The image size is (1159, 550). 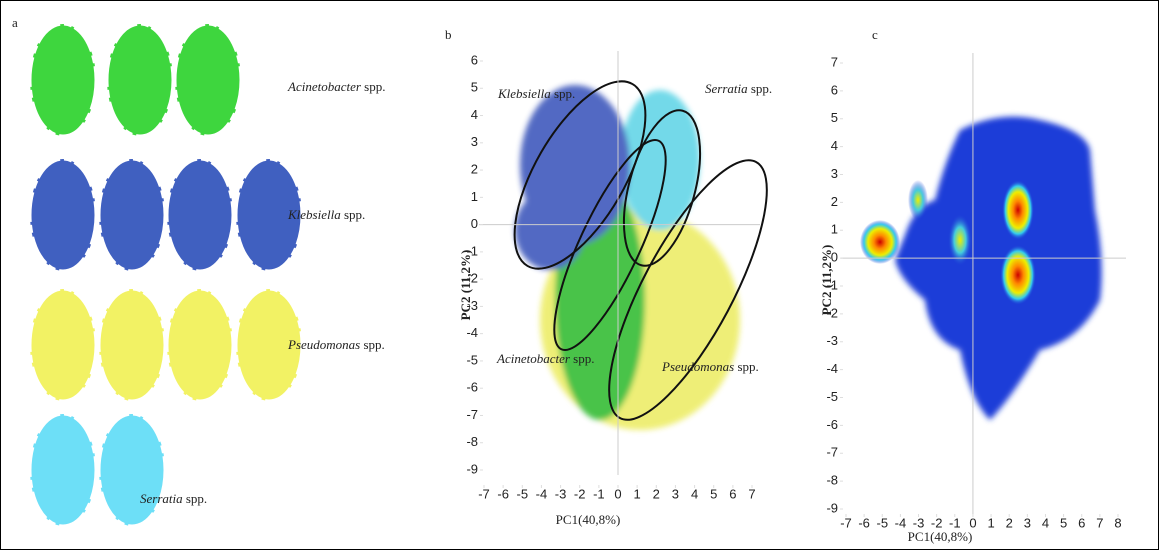 I want to click on ellipses, so click(x=640, y=250).